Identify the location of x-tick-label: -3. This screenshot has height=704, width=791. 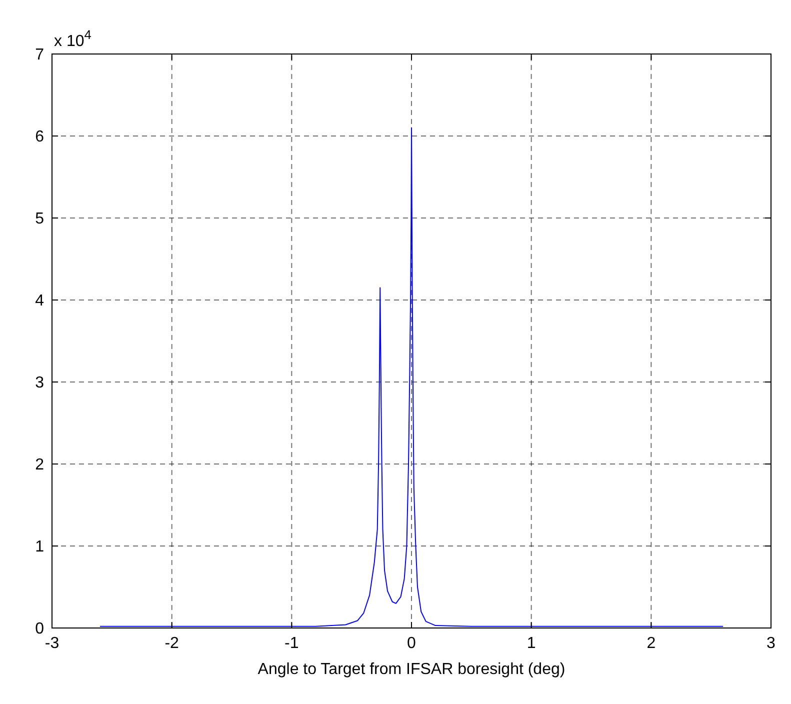
(52, 643).